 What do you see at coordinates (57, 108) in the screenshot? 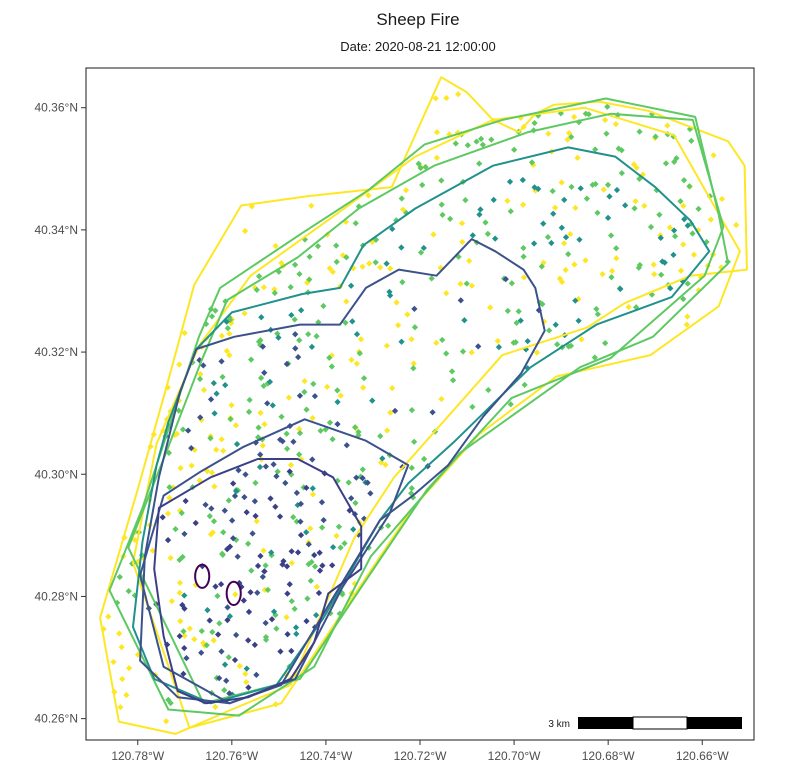
I see `y-tick-label: 40.36°N` at bounding box center [57, 108].